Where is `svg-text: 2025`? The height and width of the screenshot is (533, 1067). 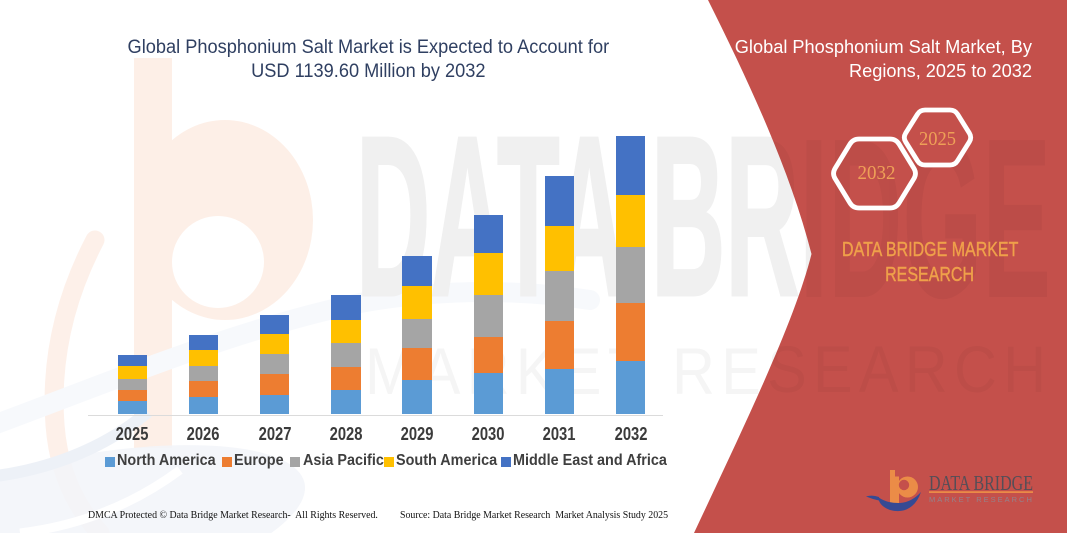
svg-text: 2025 is located at coordinates (937, 139).